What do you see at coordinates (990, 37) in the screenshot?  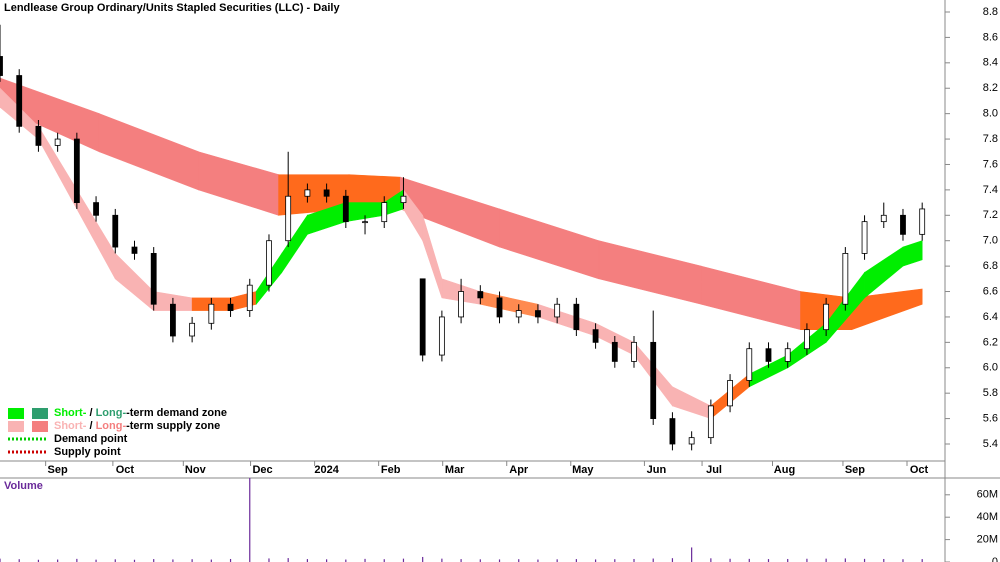 I see `y-tick-label: 8.6` at bounding box center [990, 37].